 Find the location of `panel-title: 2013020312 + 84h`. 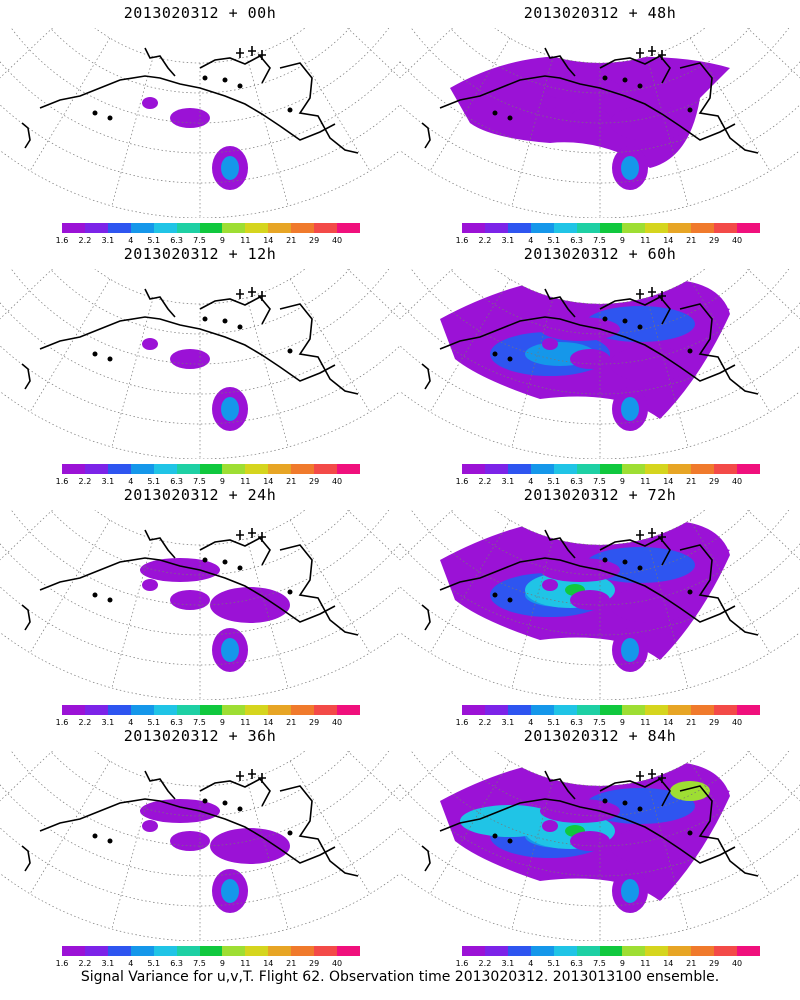

panel-title: 2013020312 + 84h is located at coordinates (600, 736).